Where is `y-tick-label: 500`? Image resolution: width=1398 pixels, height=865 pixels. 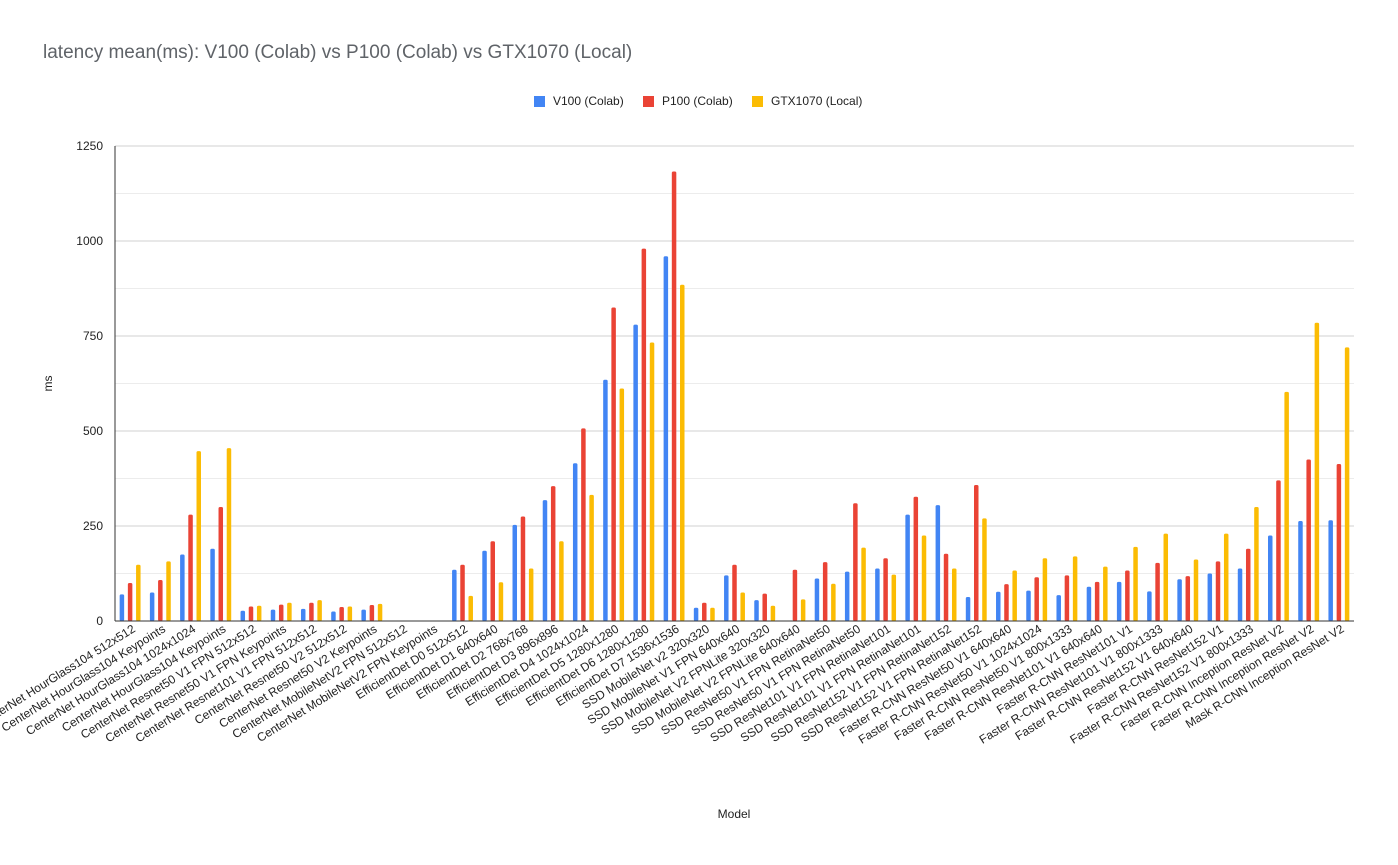 y-tick-label: 500 is located at coordinates (93, 431).